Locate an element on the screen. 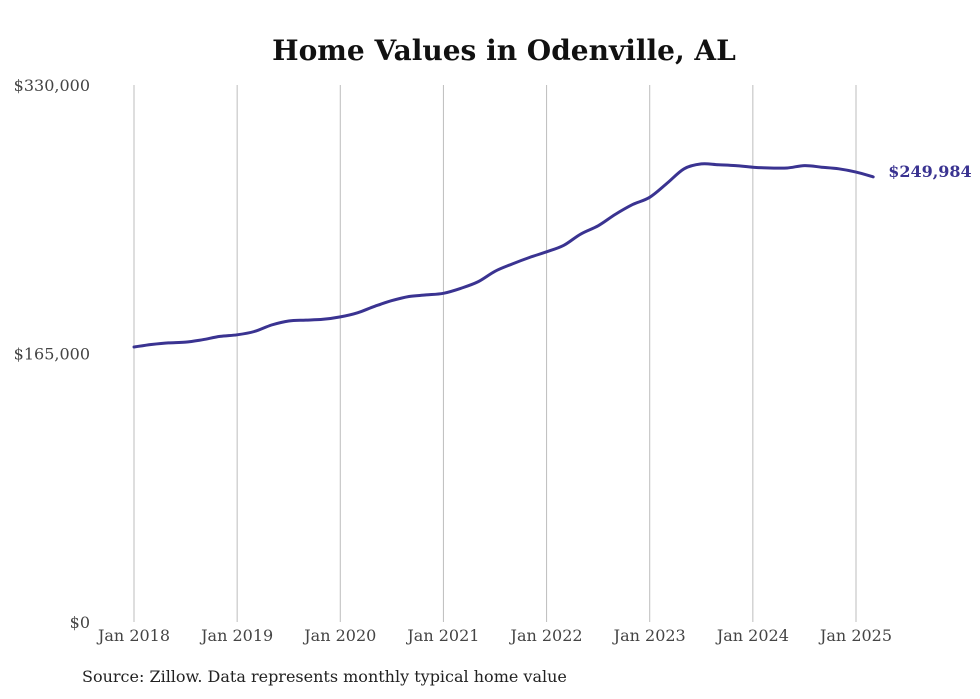 The image size is (980, 699). x-tick-label: Jan 2023 is located at coordinates (649, 635).